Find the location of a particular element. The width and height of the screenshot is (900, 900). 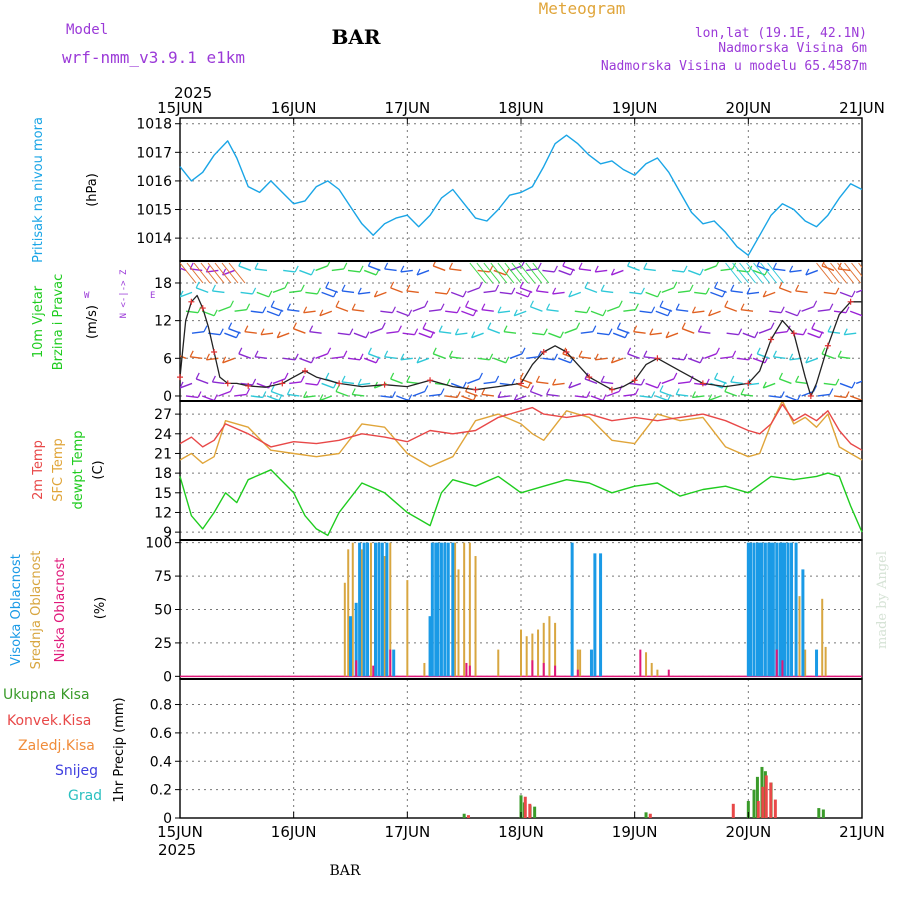

temp-ylabel-1: 2m Temp is located at coordinates (38, 470).